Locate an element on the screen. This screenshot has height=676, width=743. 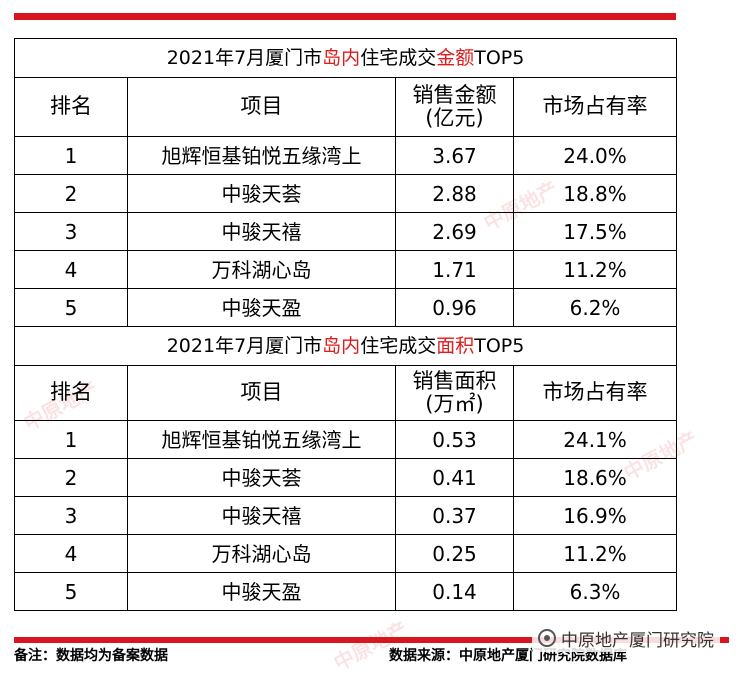
header-value-unit: (万㎡) is located at coordinates (454, 404).